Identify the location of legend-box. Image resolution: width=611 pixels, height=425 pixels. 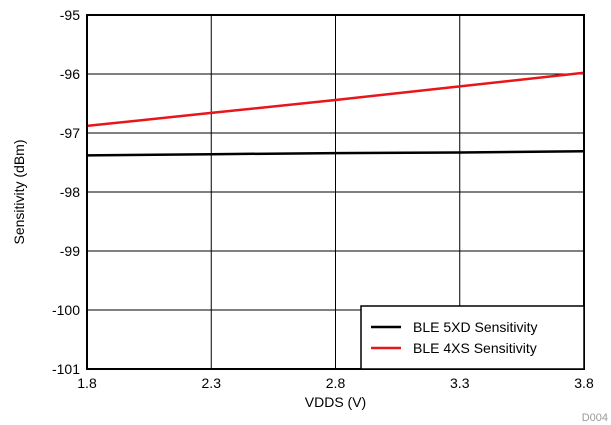
(472, 337).